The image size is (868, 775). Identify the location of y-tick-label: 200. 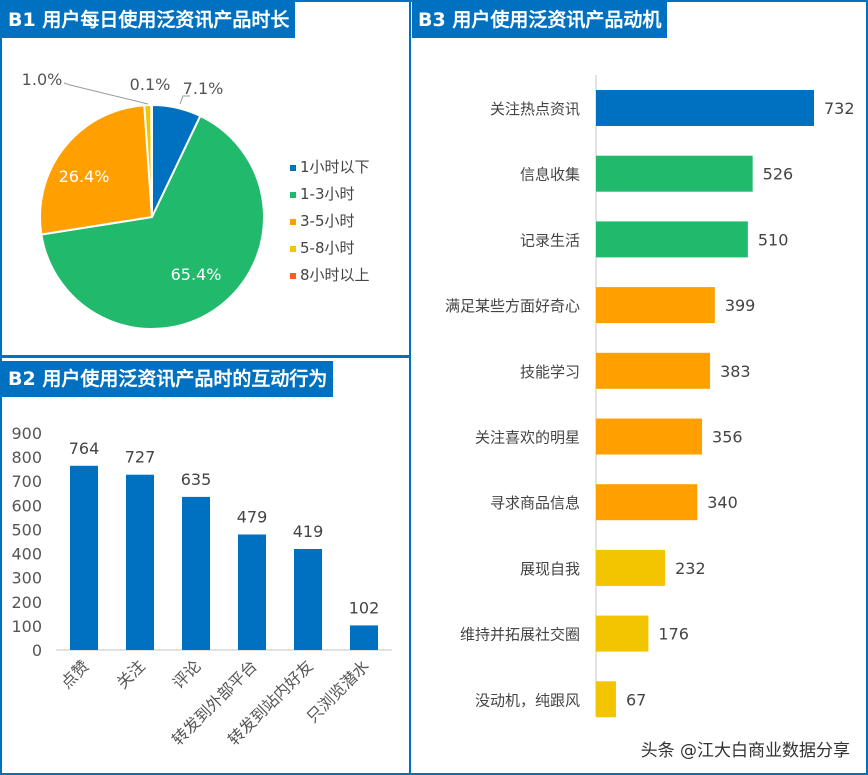
(26, 602).